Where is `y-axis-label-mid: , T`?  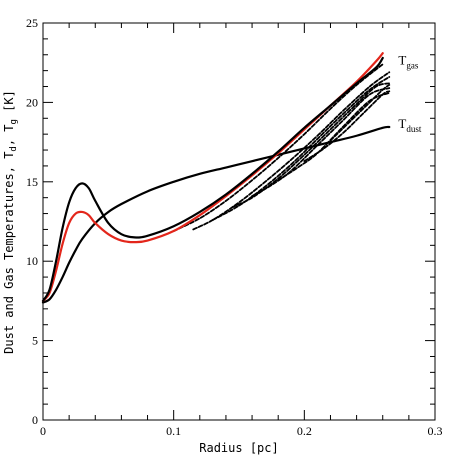 y-axis-label-mid: , T is located at coordinates (9, 135).